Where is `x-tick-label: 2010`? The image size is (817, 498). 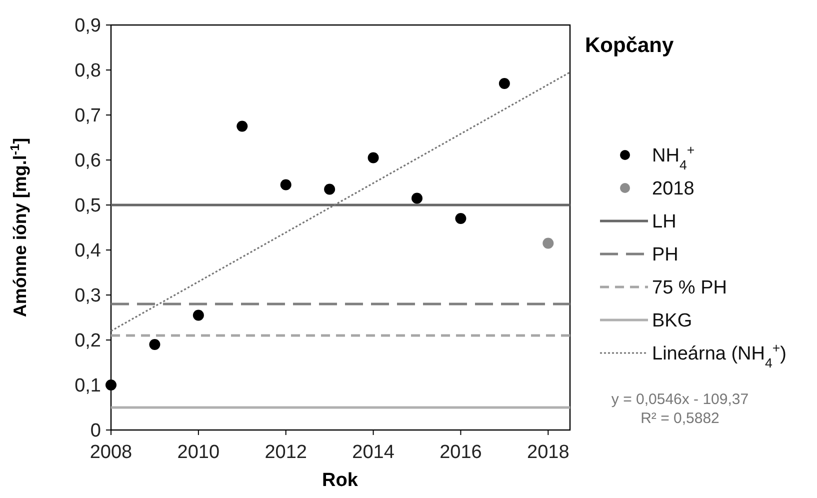 x-tick-label: 2010 is located at coordinates (198, 452).